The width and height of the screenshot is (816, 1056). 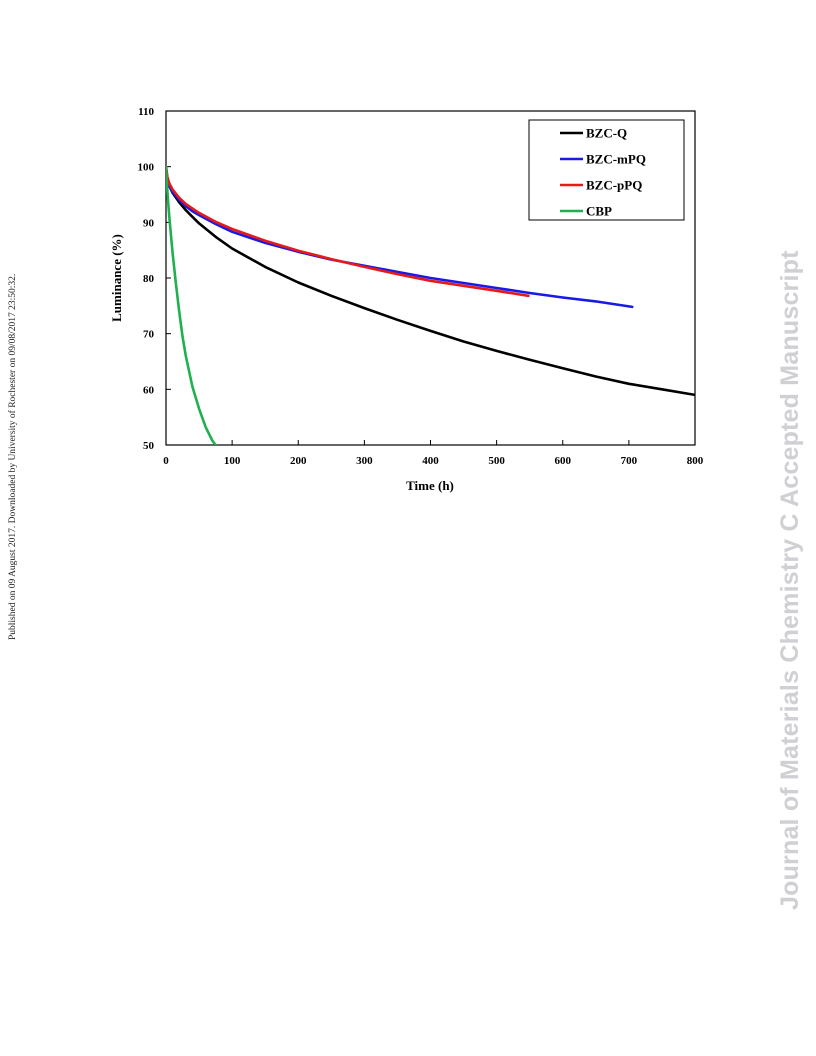 I want to click on y-axis-title: Luminance (%), so click(x=116, y=278).